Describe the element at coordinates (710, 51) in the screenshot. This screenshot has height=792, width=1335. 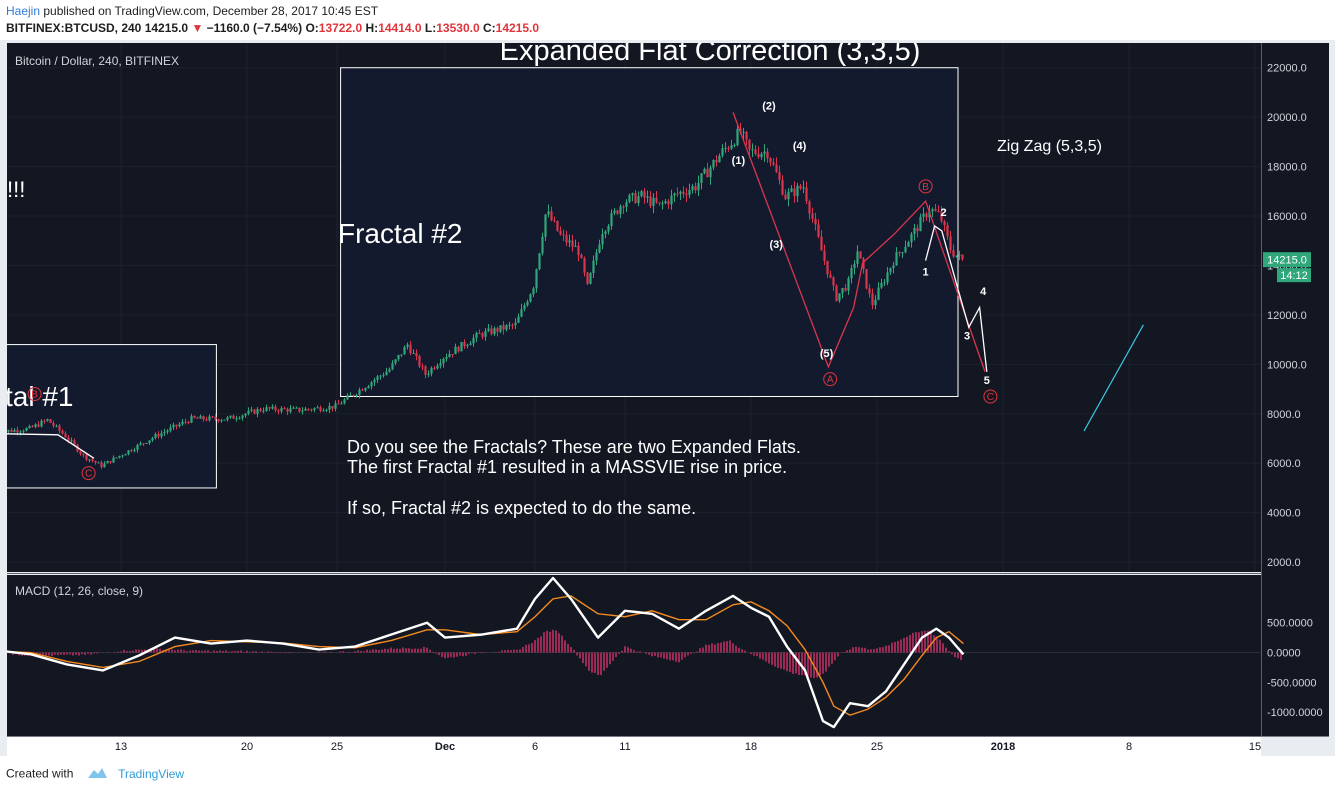
I see `main-title: Expanded Flat Correction (3,3,5)` at that location.